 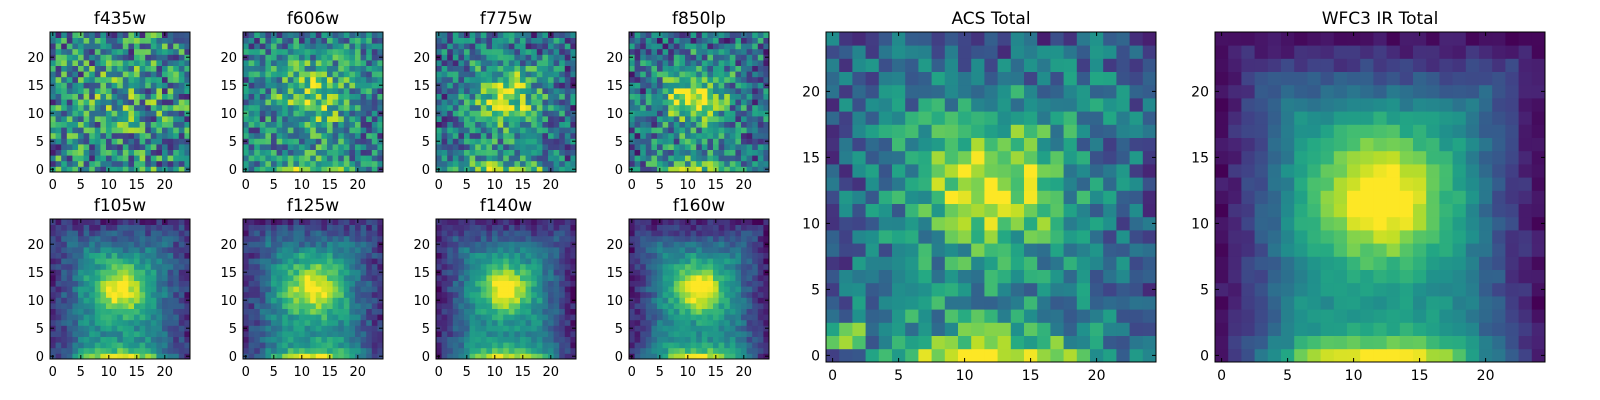 What do you see at coordinates (35, 86) in the screenshot?
I see `y-tick-label: 15` at bounding box center [35, 86].